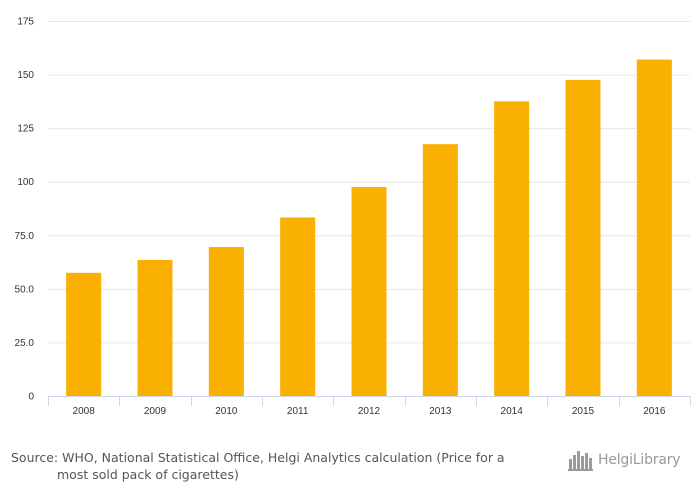 This screenshot has height=500, width=700. I want to click on x-tick-label-2008: 2008, so click(84, 411).